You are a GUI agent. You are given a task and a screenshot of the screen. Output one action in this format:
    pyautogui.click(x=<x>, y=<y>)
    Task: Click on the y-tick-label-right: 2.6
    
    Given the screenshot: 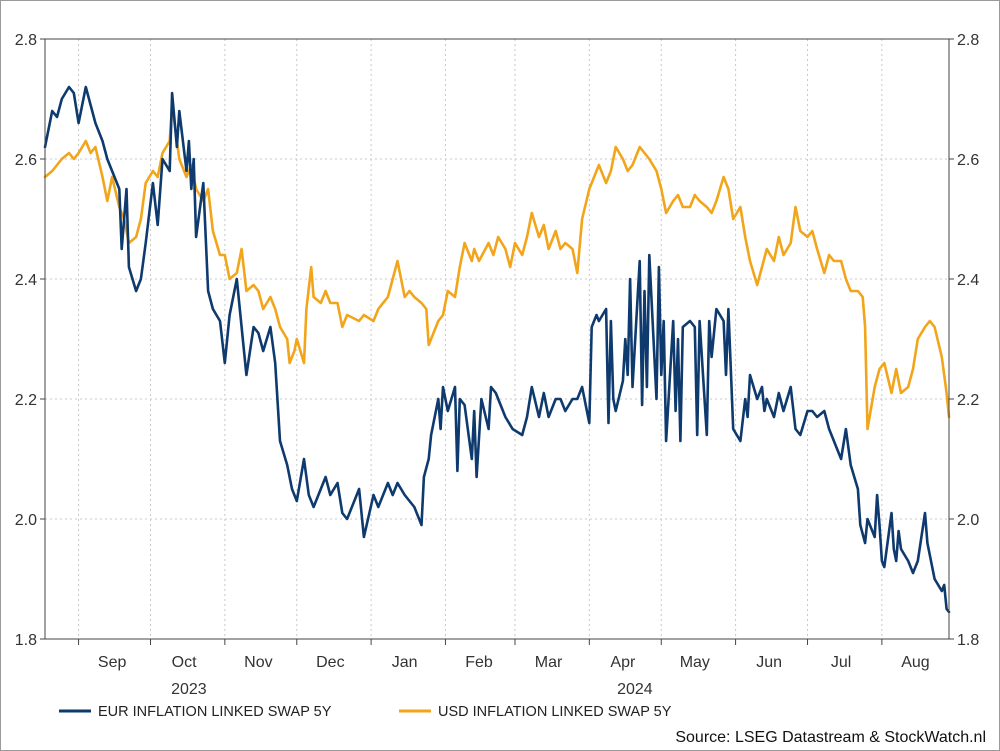 What is the action you would take?
    pyautogui.click(x=968, y=160)
    